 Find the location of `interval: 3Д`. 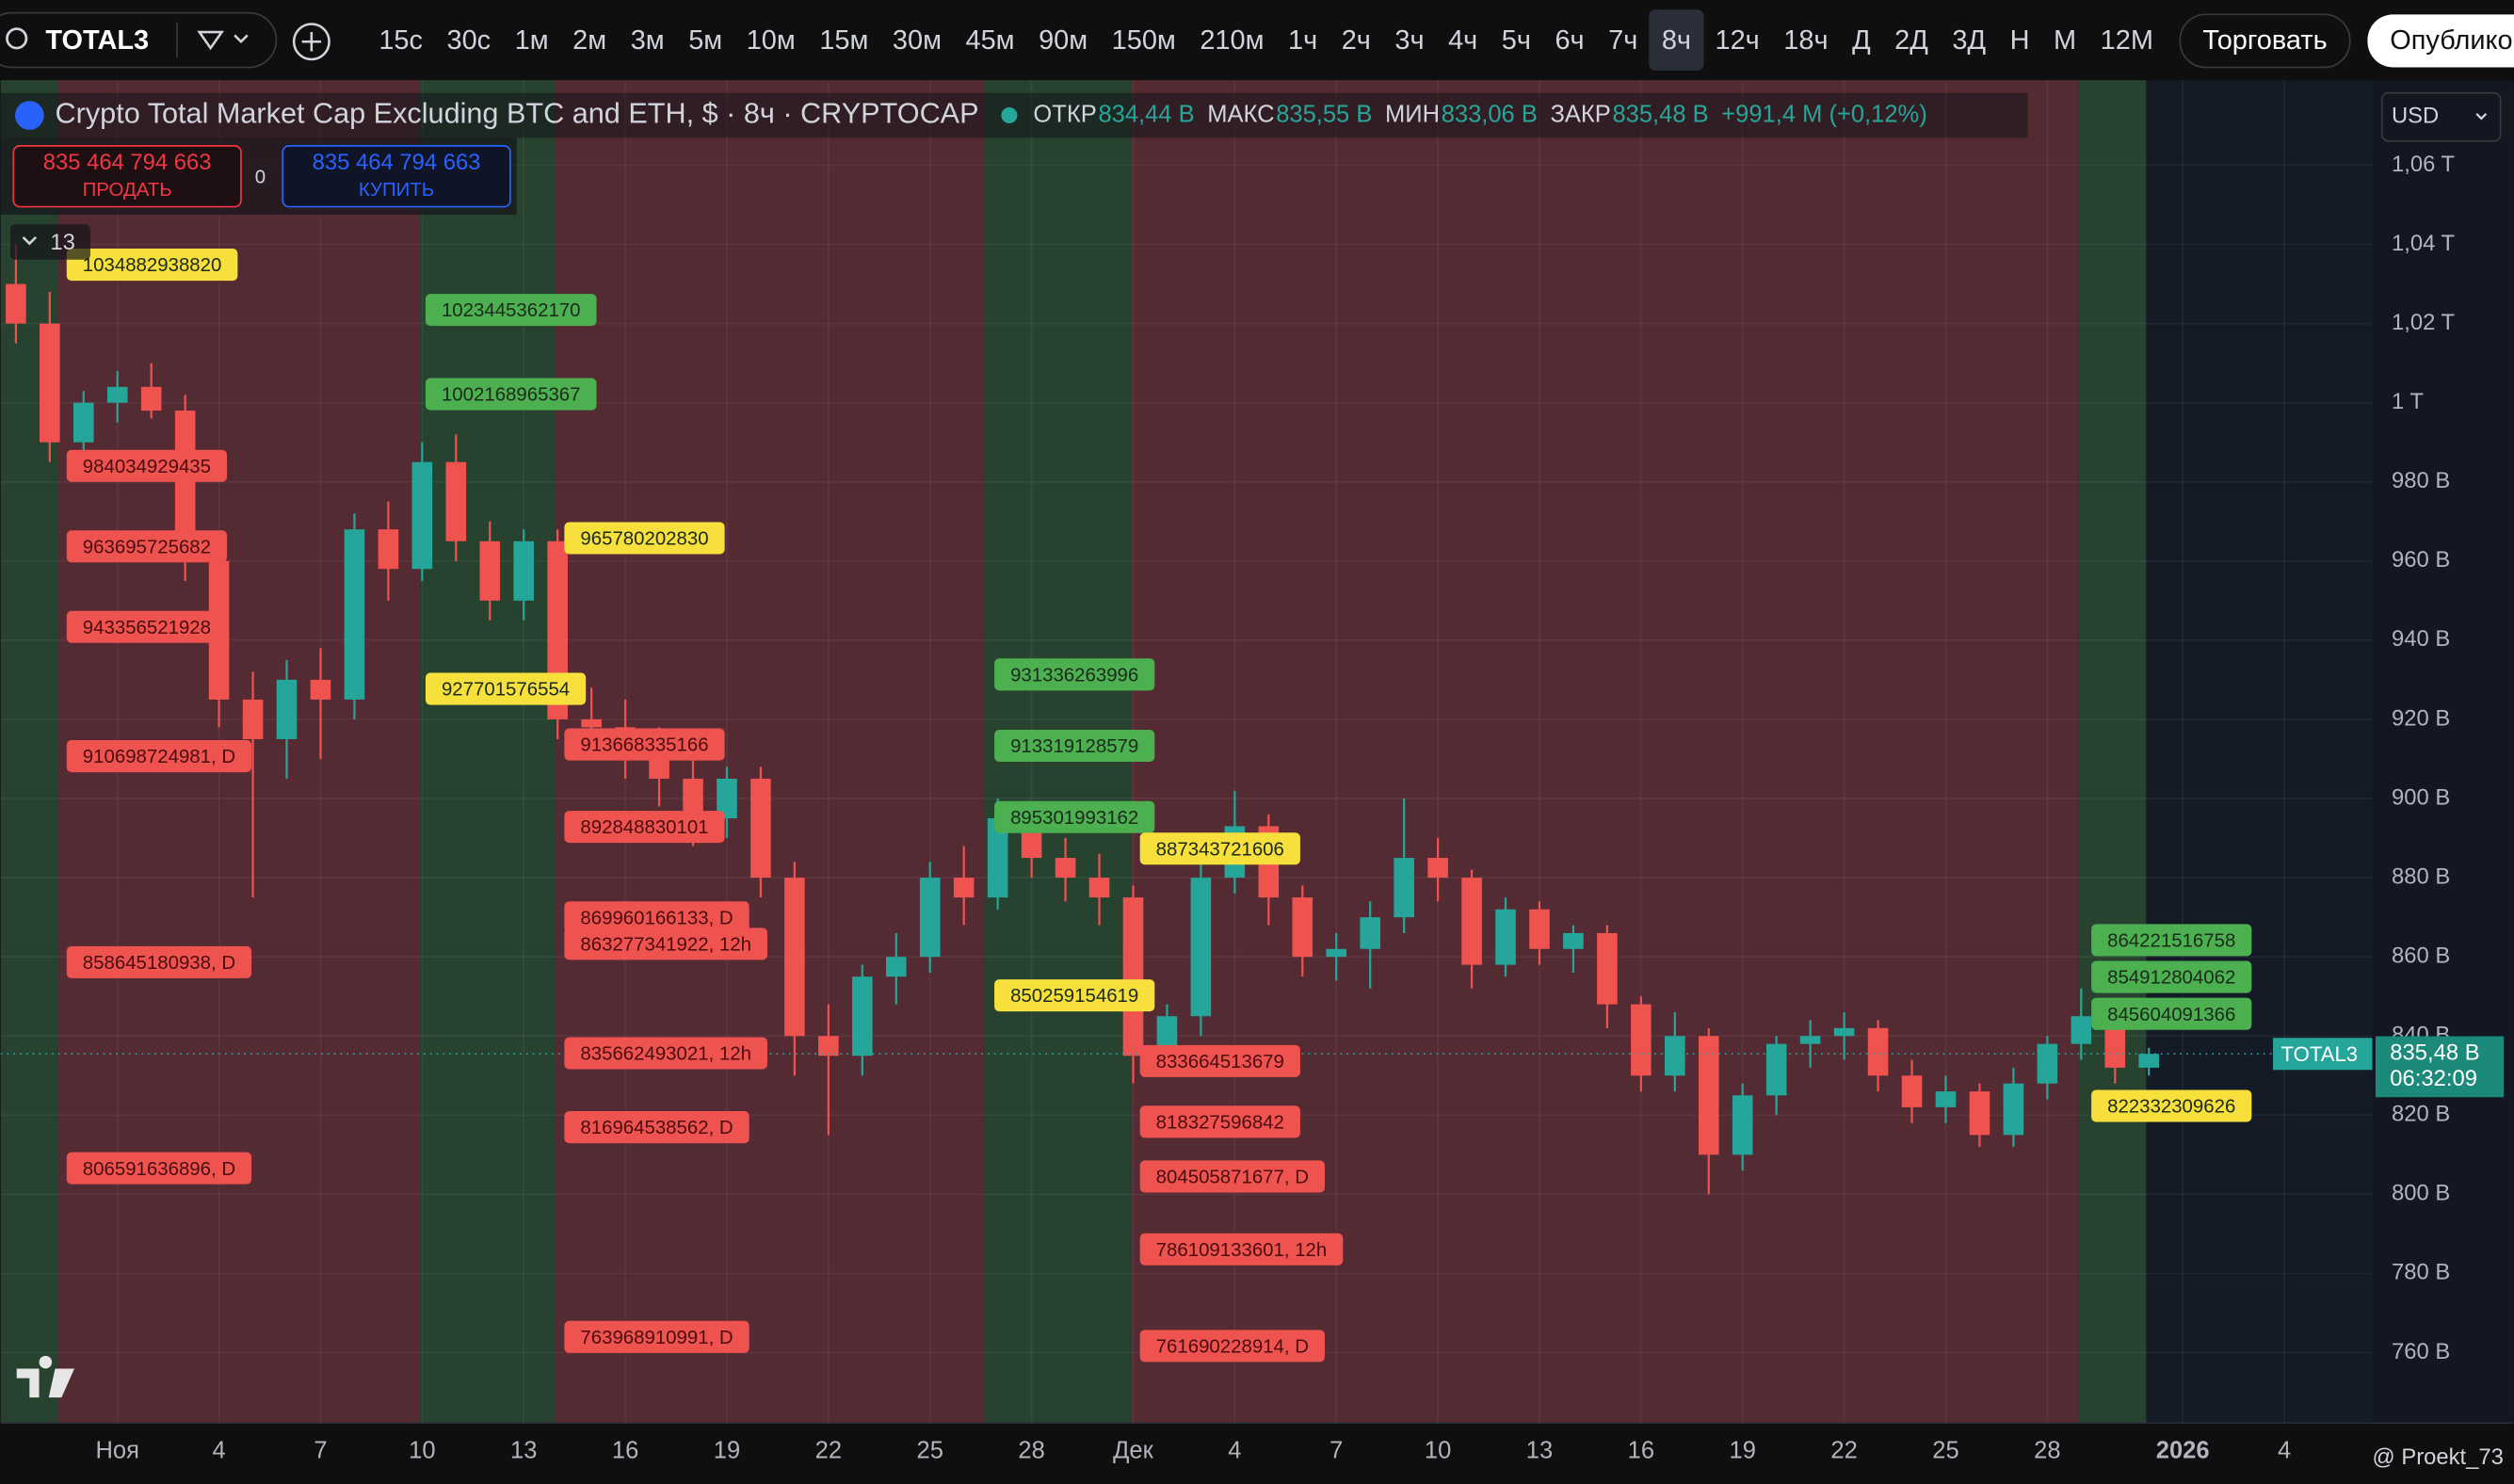

interval: 3Д is located at coordinates (1969, 40).